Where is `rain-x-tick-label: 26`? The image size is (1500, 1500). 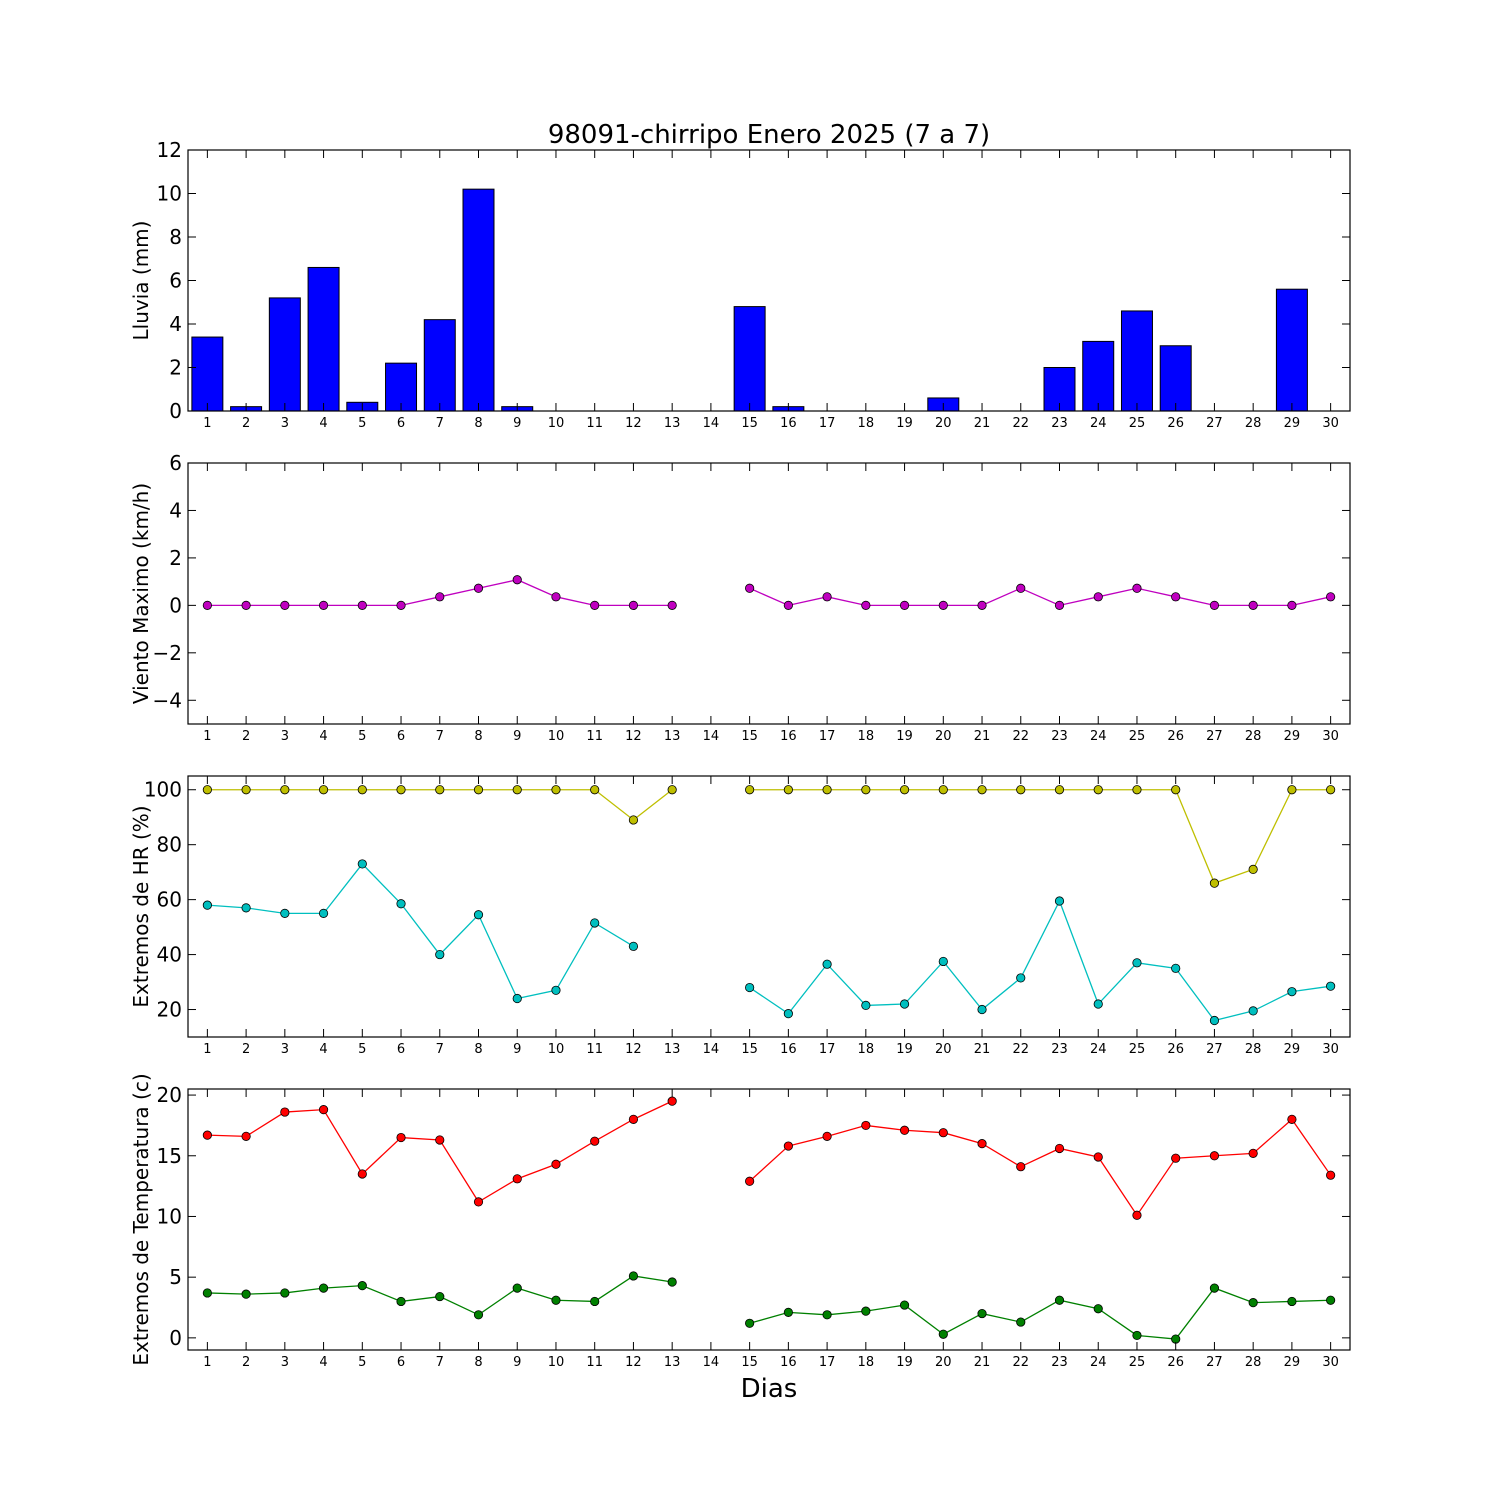 rain-x-tick-label: 26 is located at coordinates (1175, 423).